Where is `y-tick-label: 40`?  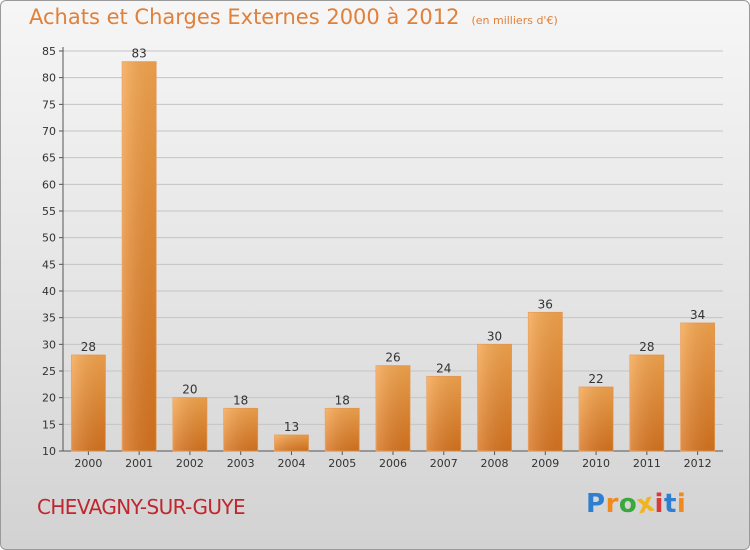 y-tick-label: 40 is located at coordinates (49, 291).